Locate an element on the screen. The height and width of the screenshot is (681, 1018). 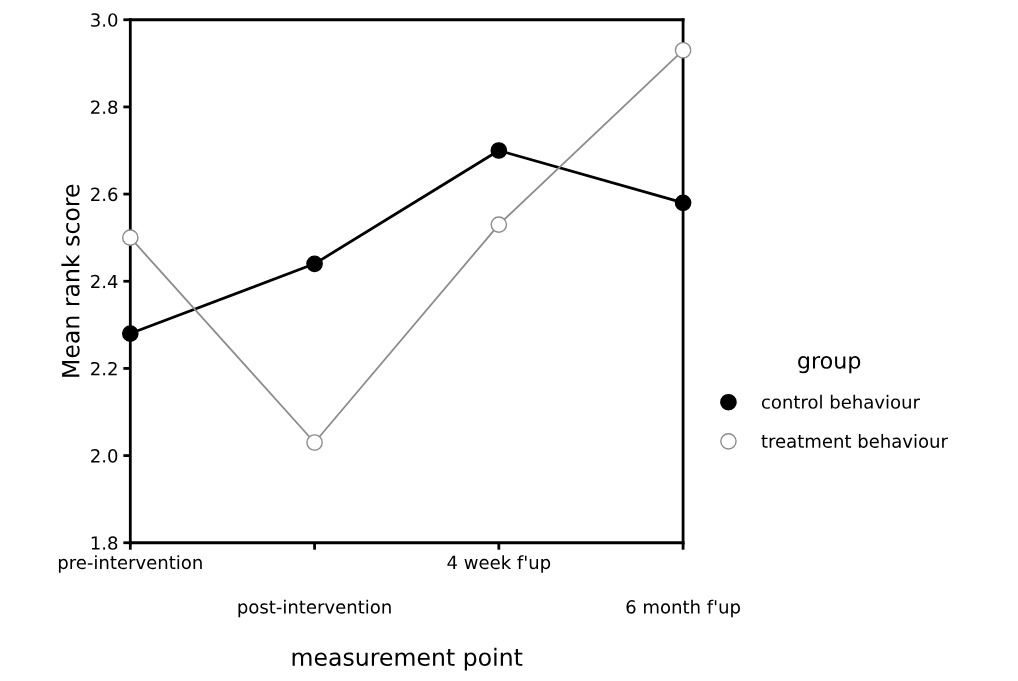
x-tick-label: 4 week f'up is located at coordinates (499, 564).